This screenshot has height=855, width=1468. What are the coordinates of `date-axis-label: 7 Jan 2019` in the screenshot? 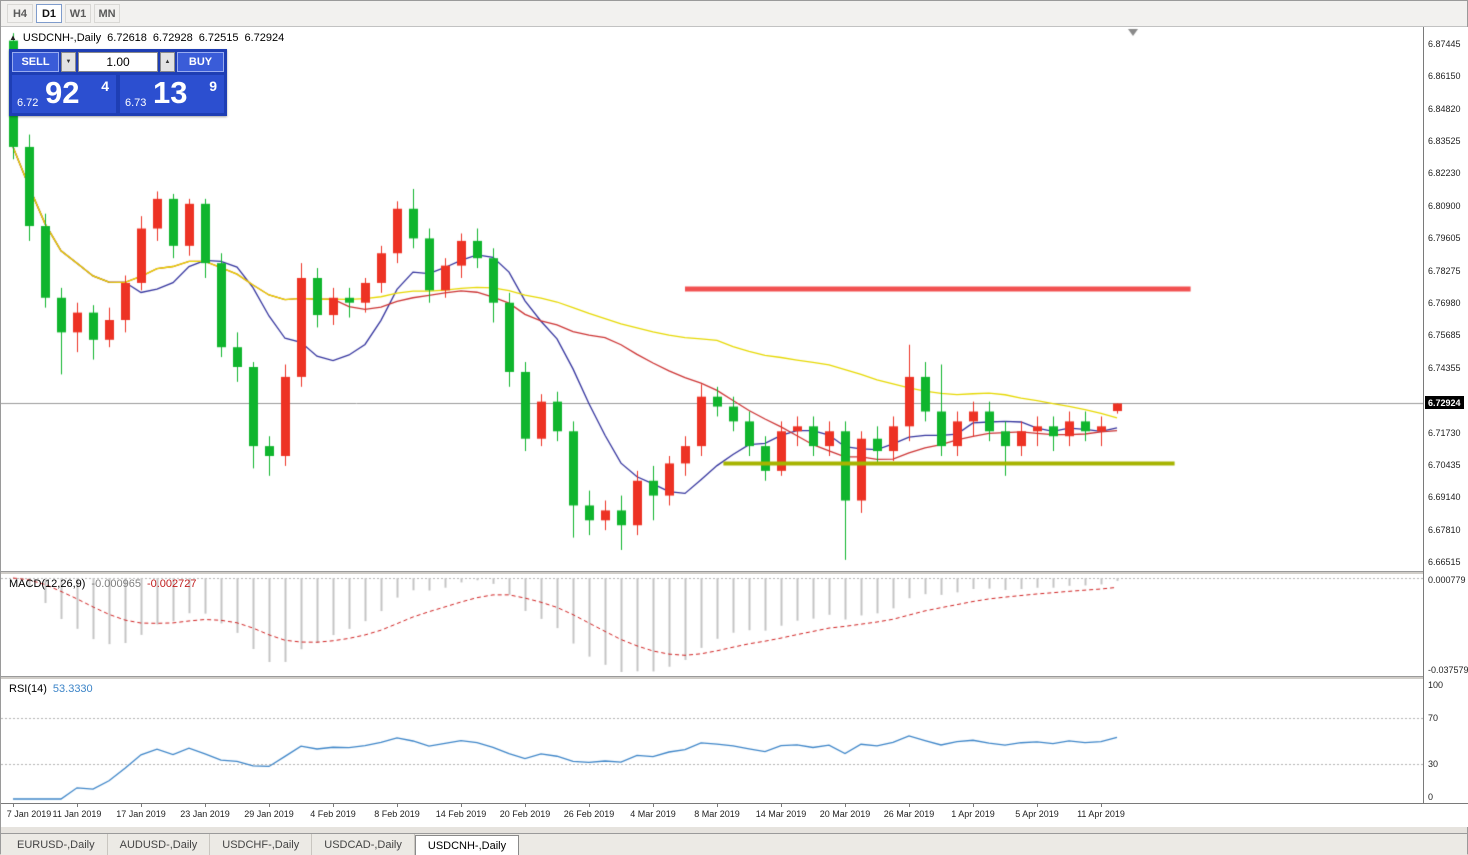 It's located at (29, 814).